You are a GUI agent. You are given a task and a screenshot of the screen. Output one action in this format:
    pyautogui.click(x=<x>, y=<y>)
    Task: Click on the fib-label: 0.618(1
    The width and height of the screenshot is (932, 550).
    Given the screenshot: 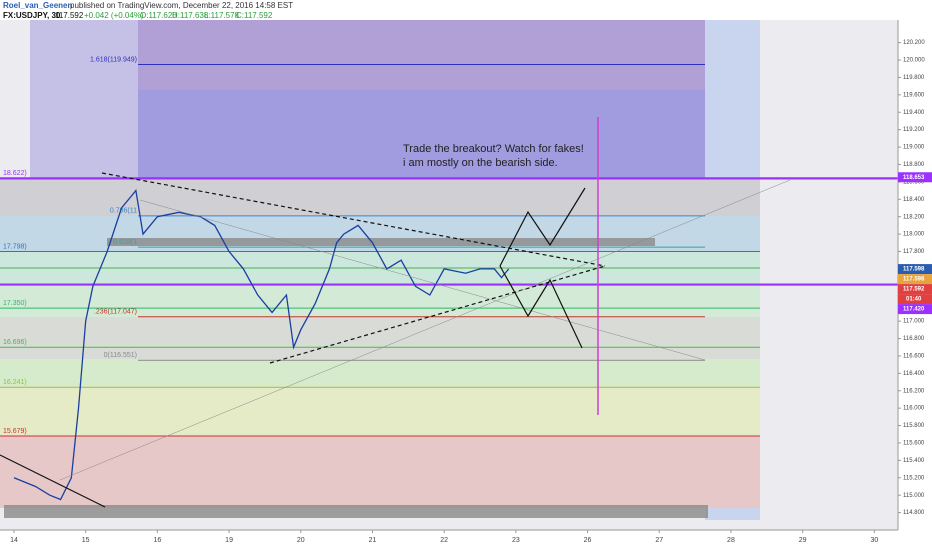 What is the action you would take?
    pyautogui.click(x=125, y=242)
    